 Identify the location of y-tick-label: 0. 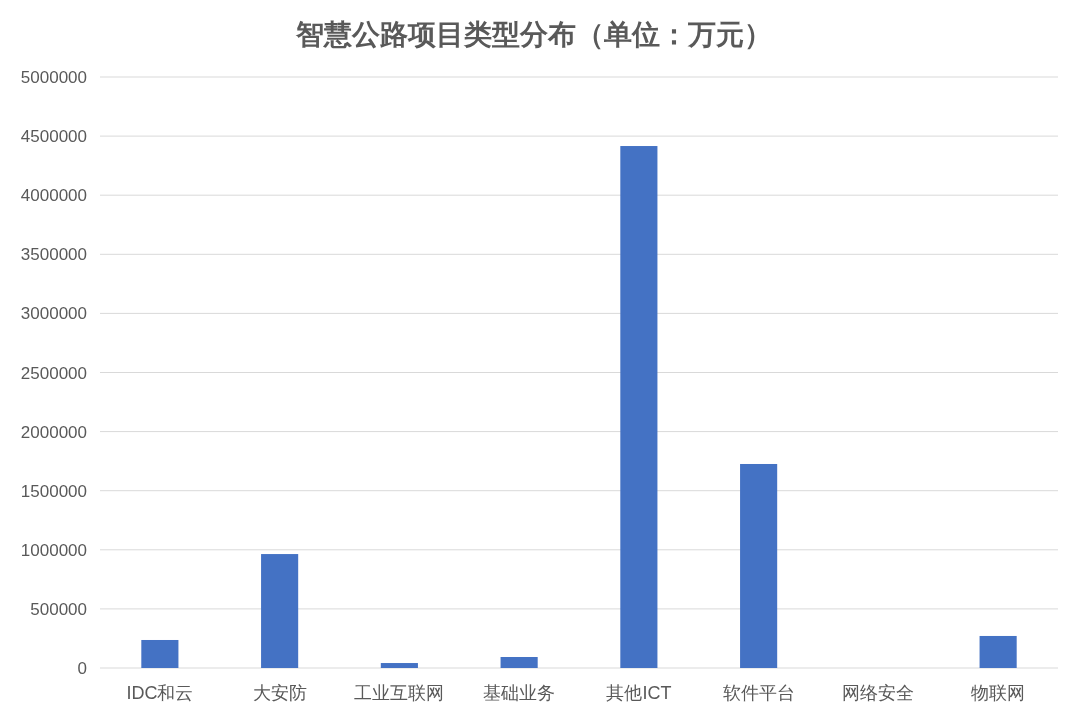
(82, 668).